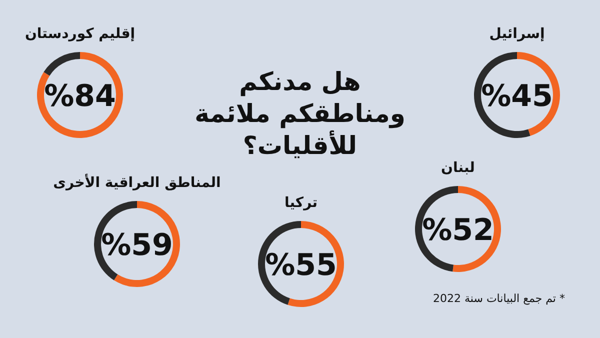 The height and width of the screenshot is (338, 600). I want to click on data-label: %52, so click(458, 230).